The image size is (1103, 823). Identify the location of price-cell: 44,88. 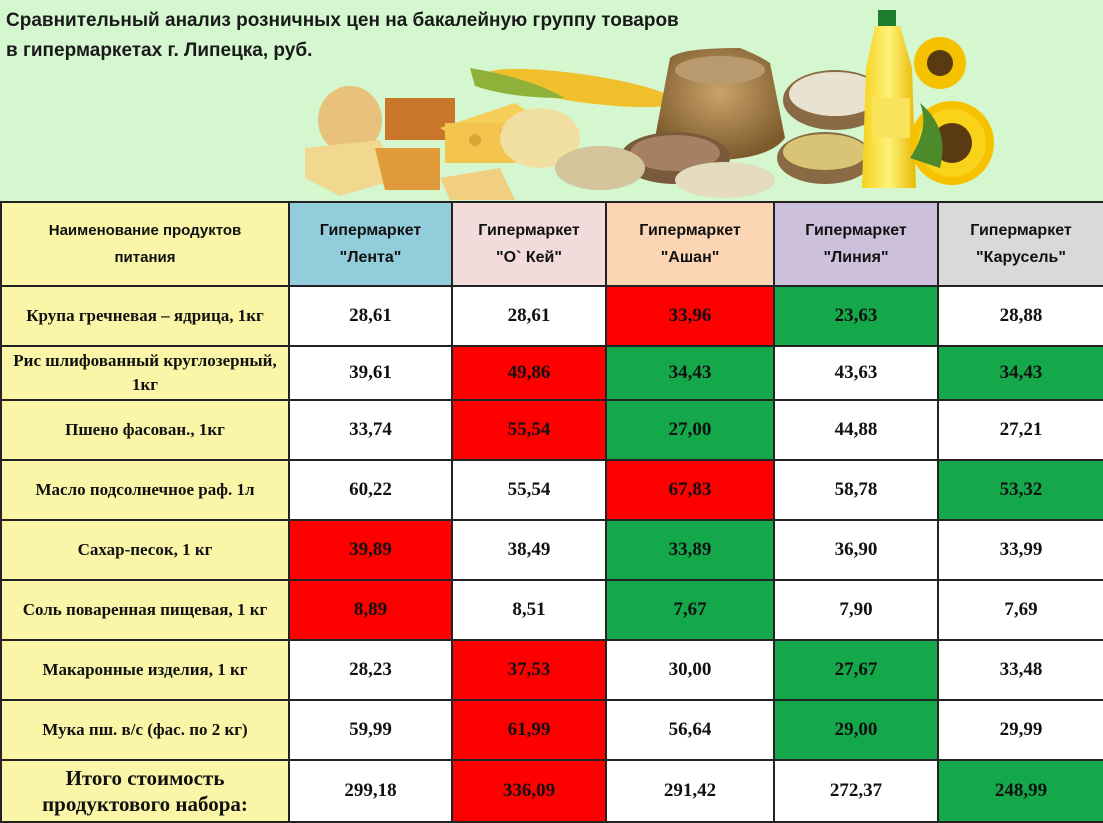
(856, 430).